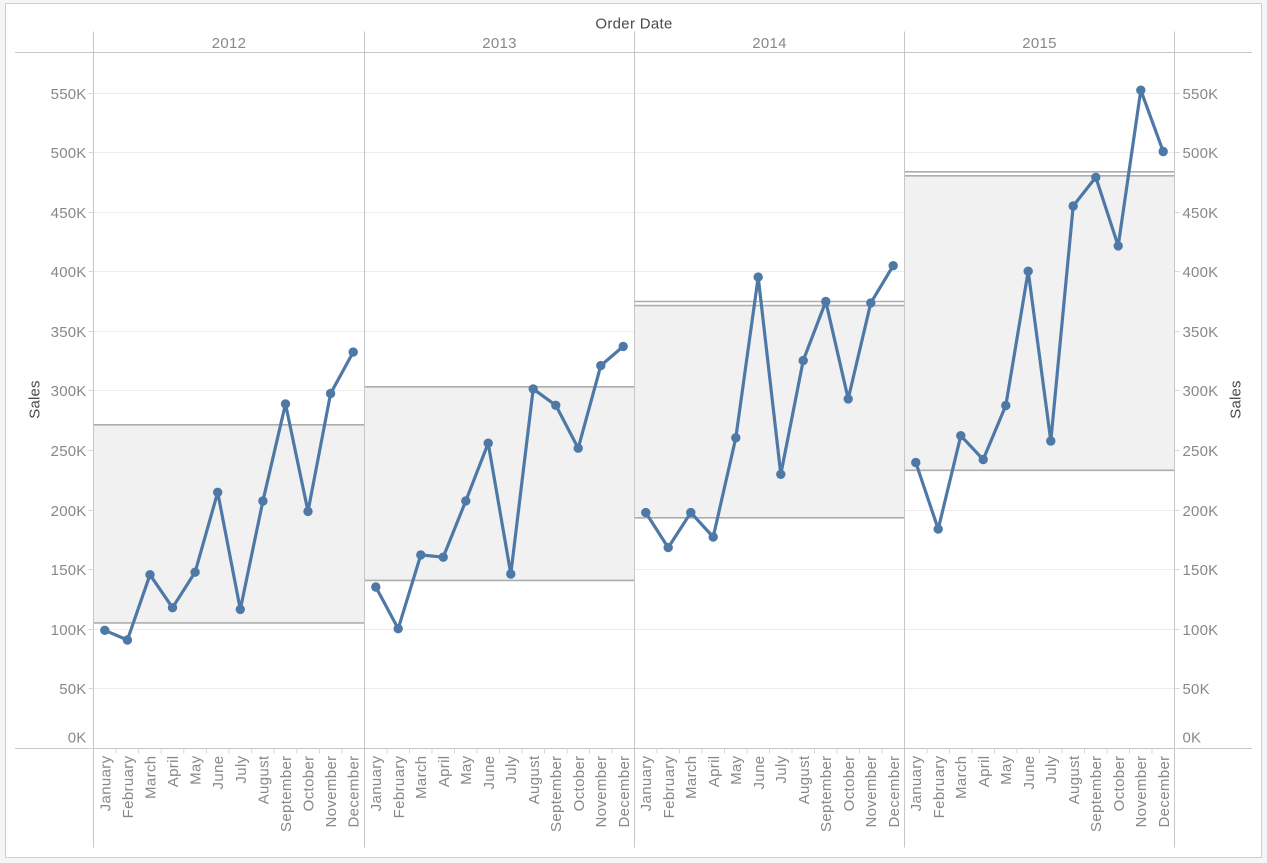 This screenshot has height=863, width=1267. What do you see at coordinates (633, 24) in the screenshot?
I see `svg-text: Order Date` at bounding box center [633, 24].